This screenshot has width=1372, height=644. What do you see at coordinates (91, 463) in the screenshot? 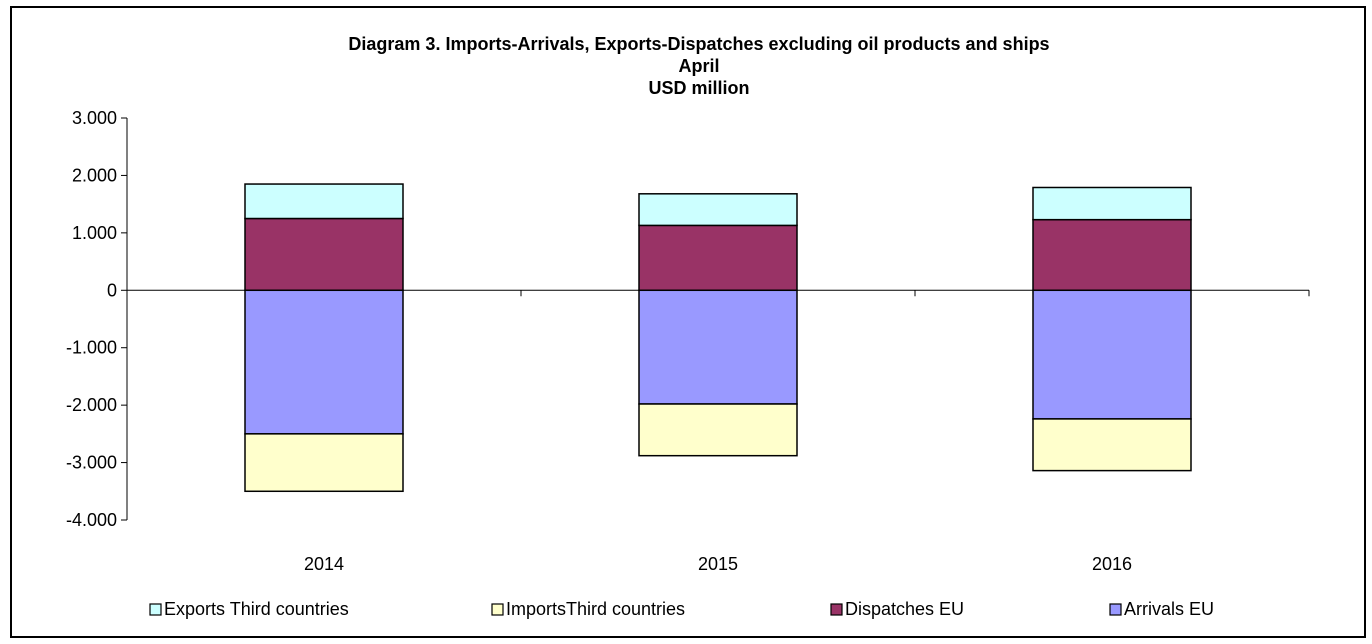
I see `y-tick-label: -3.000` at bounding box center [91, 463].